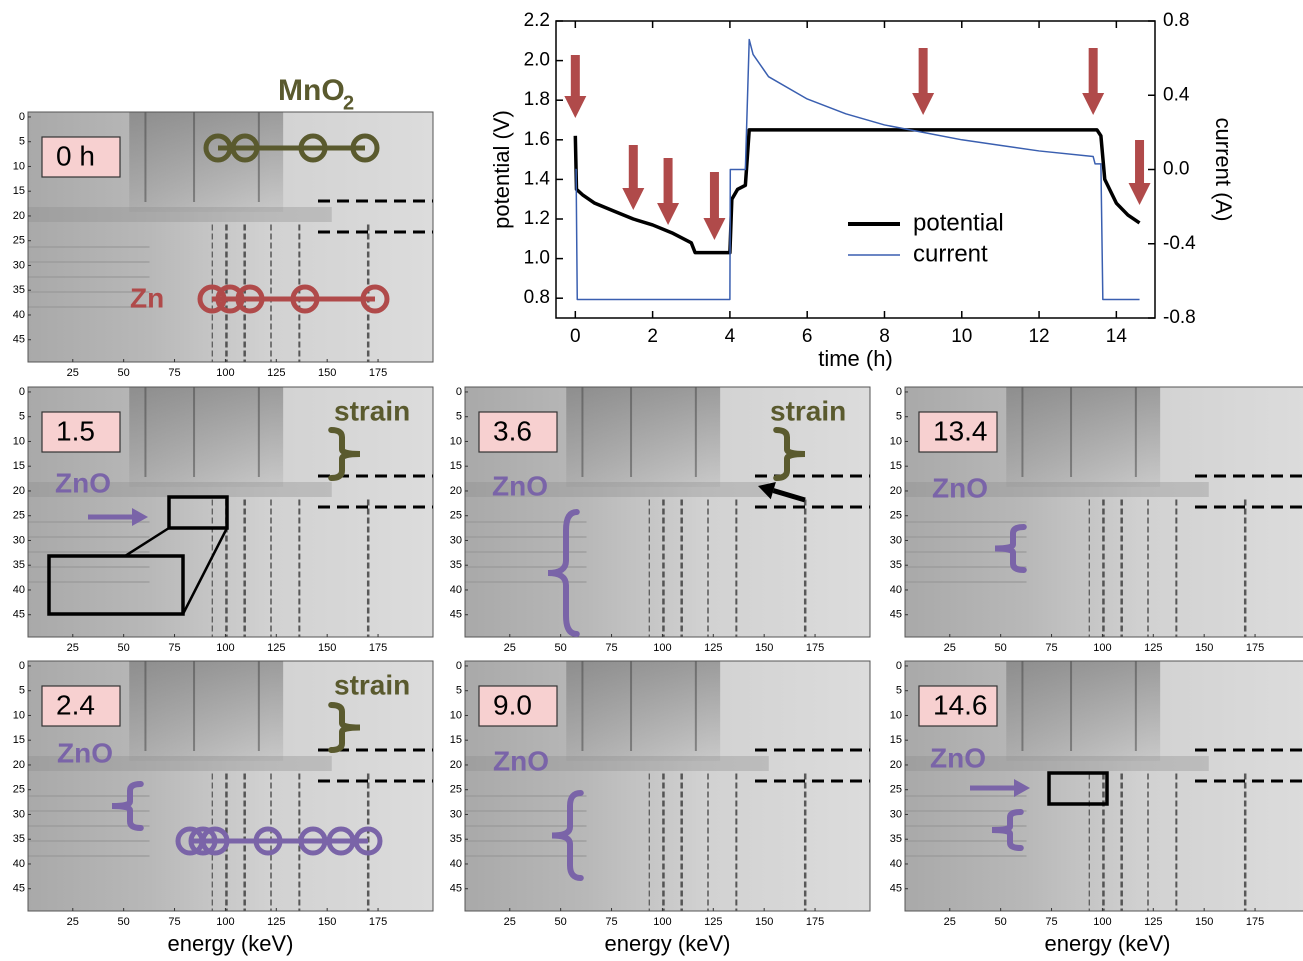 The width and height of the screenshot is (1303, 961). What do you see at coordinates (857, 169) in the screenshot?
I see `series-line` at bounding box center [857, 169].